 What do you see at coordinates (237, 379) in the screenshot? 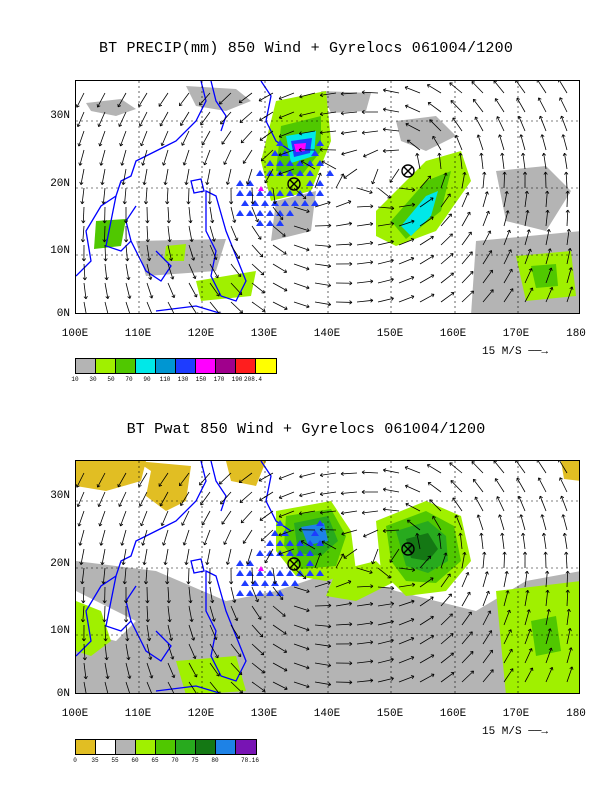
I see `colorbar-label: 190` at bounding box center [237, 379].